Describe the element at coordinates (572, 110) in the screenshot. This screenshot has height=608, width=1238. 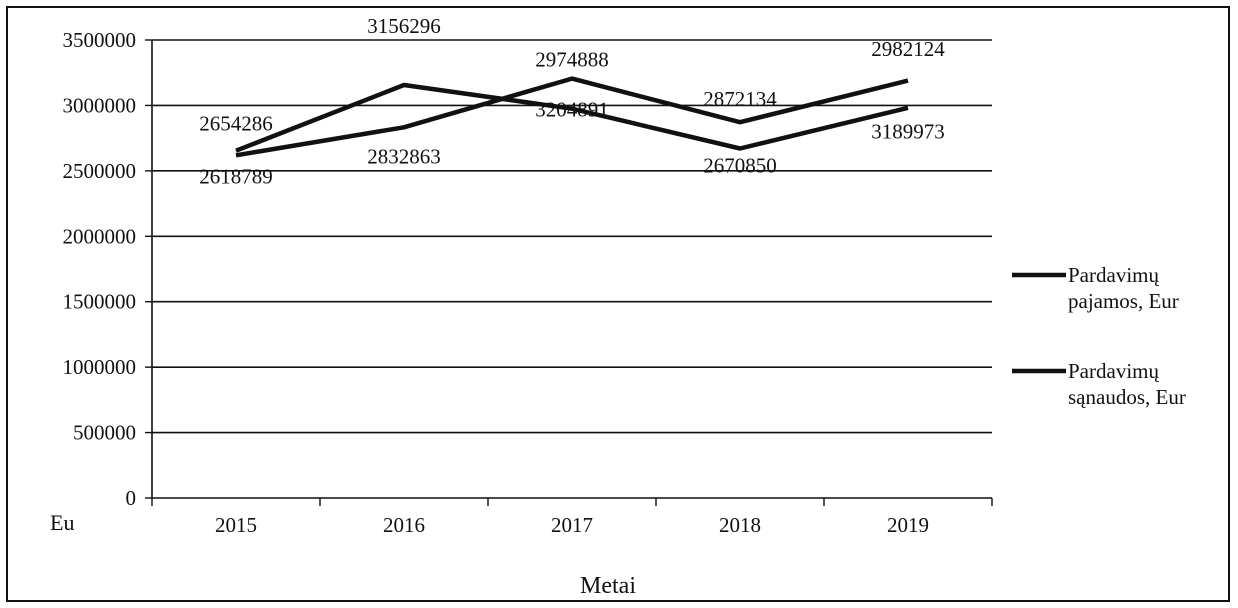
I see `data-label: 3204891` at that location.